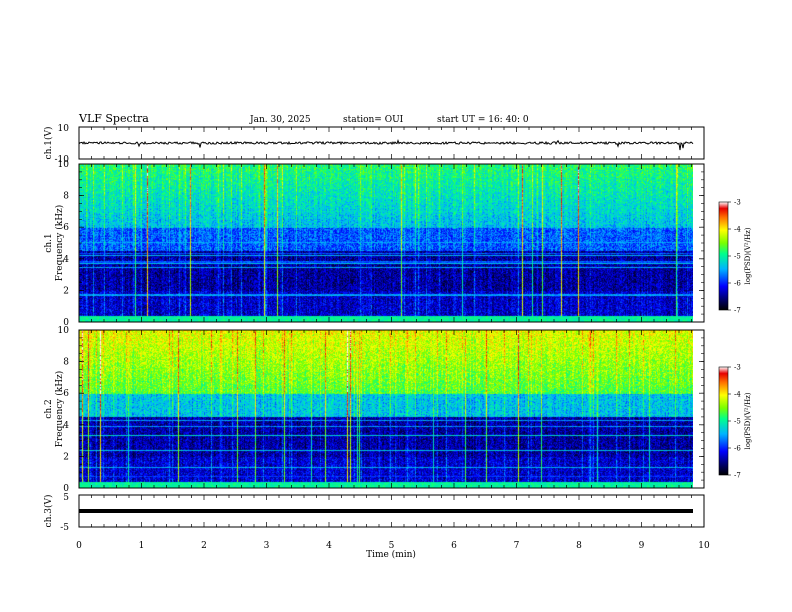 The height and width of the screenshot is (612, 792). Describe the element at coordinates (113, 118) in the screenshot. I see `figure-title: VLF Spectra` at that location.